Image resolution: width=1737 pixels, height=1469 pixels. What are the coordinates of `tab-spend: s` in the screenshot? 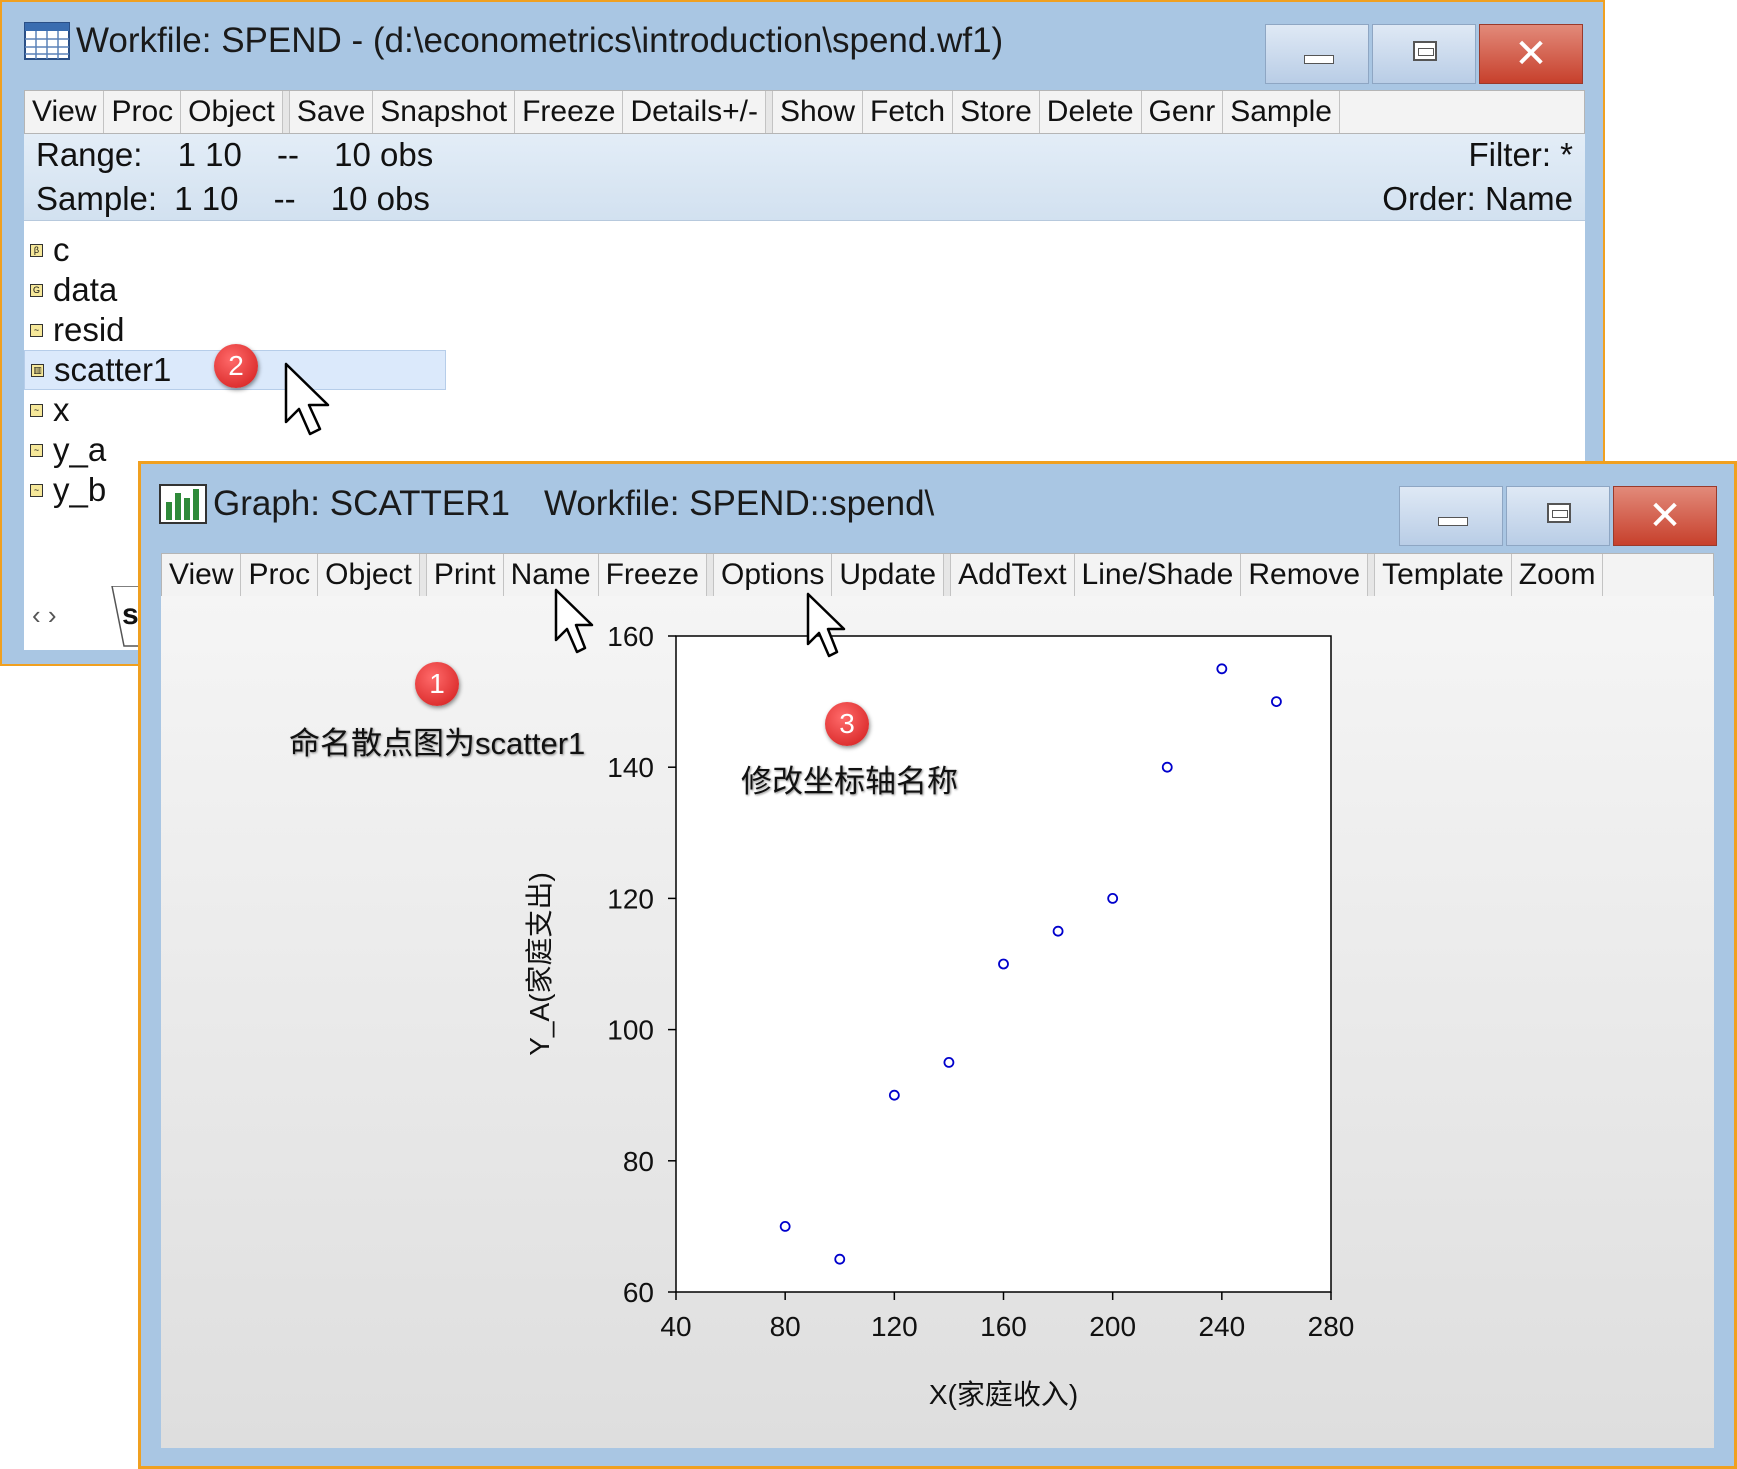 It's located at (130, 614).